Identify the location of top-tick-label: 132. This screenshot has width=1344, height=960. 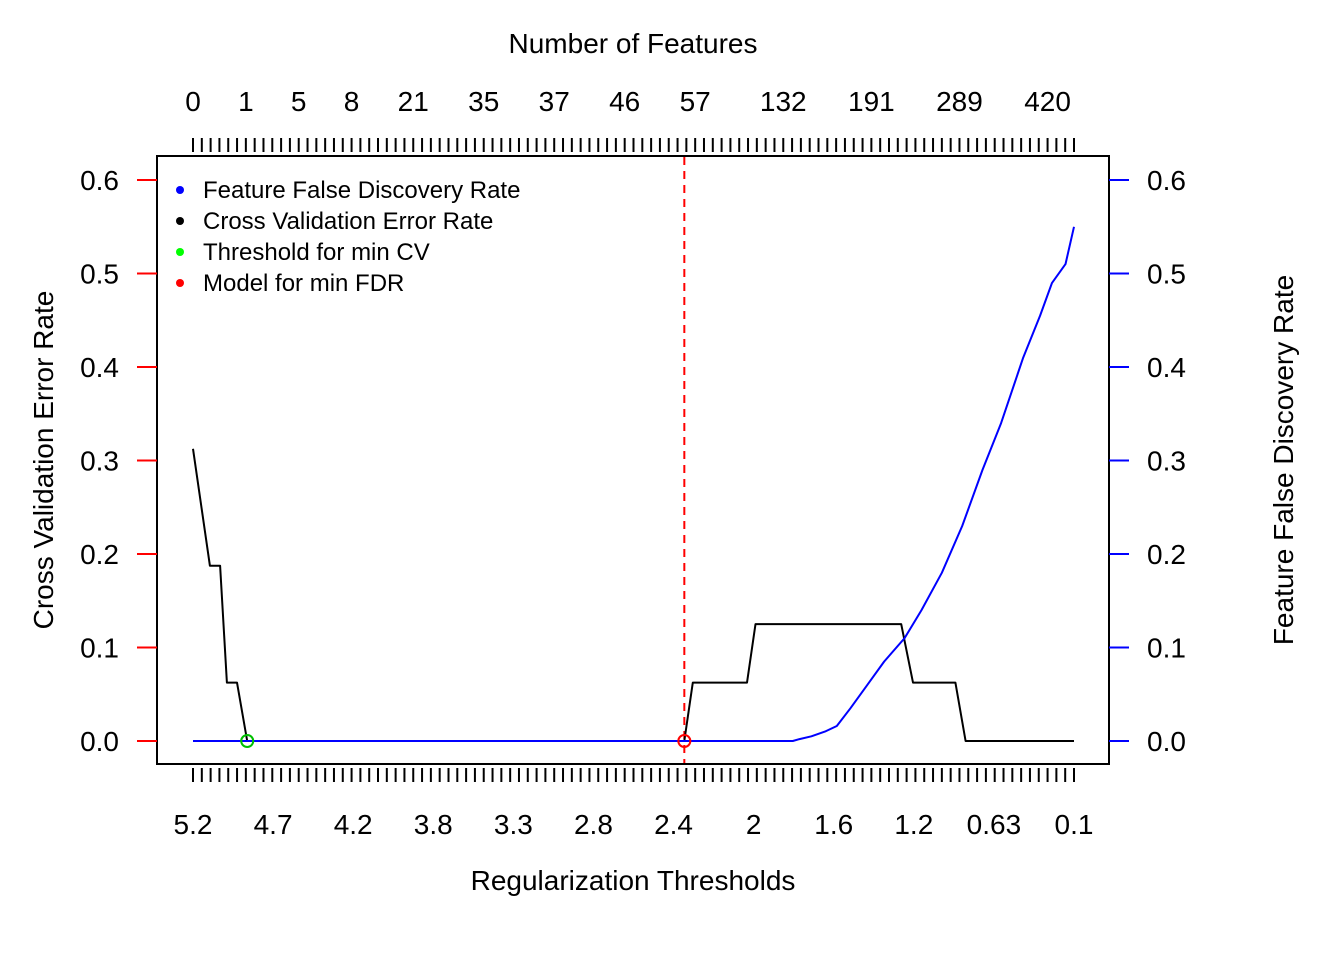
(783, 101).